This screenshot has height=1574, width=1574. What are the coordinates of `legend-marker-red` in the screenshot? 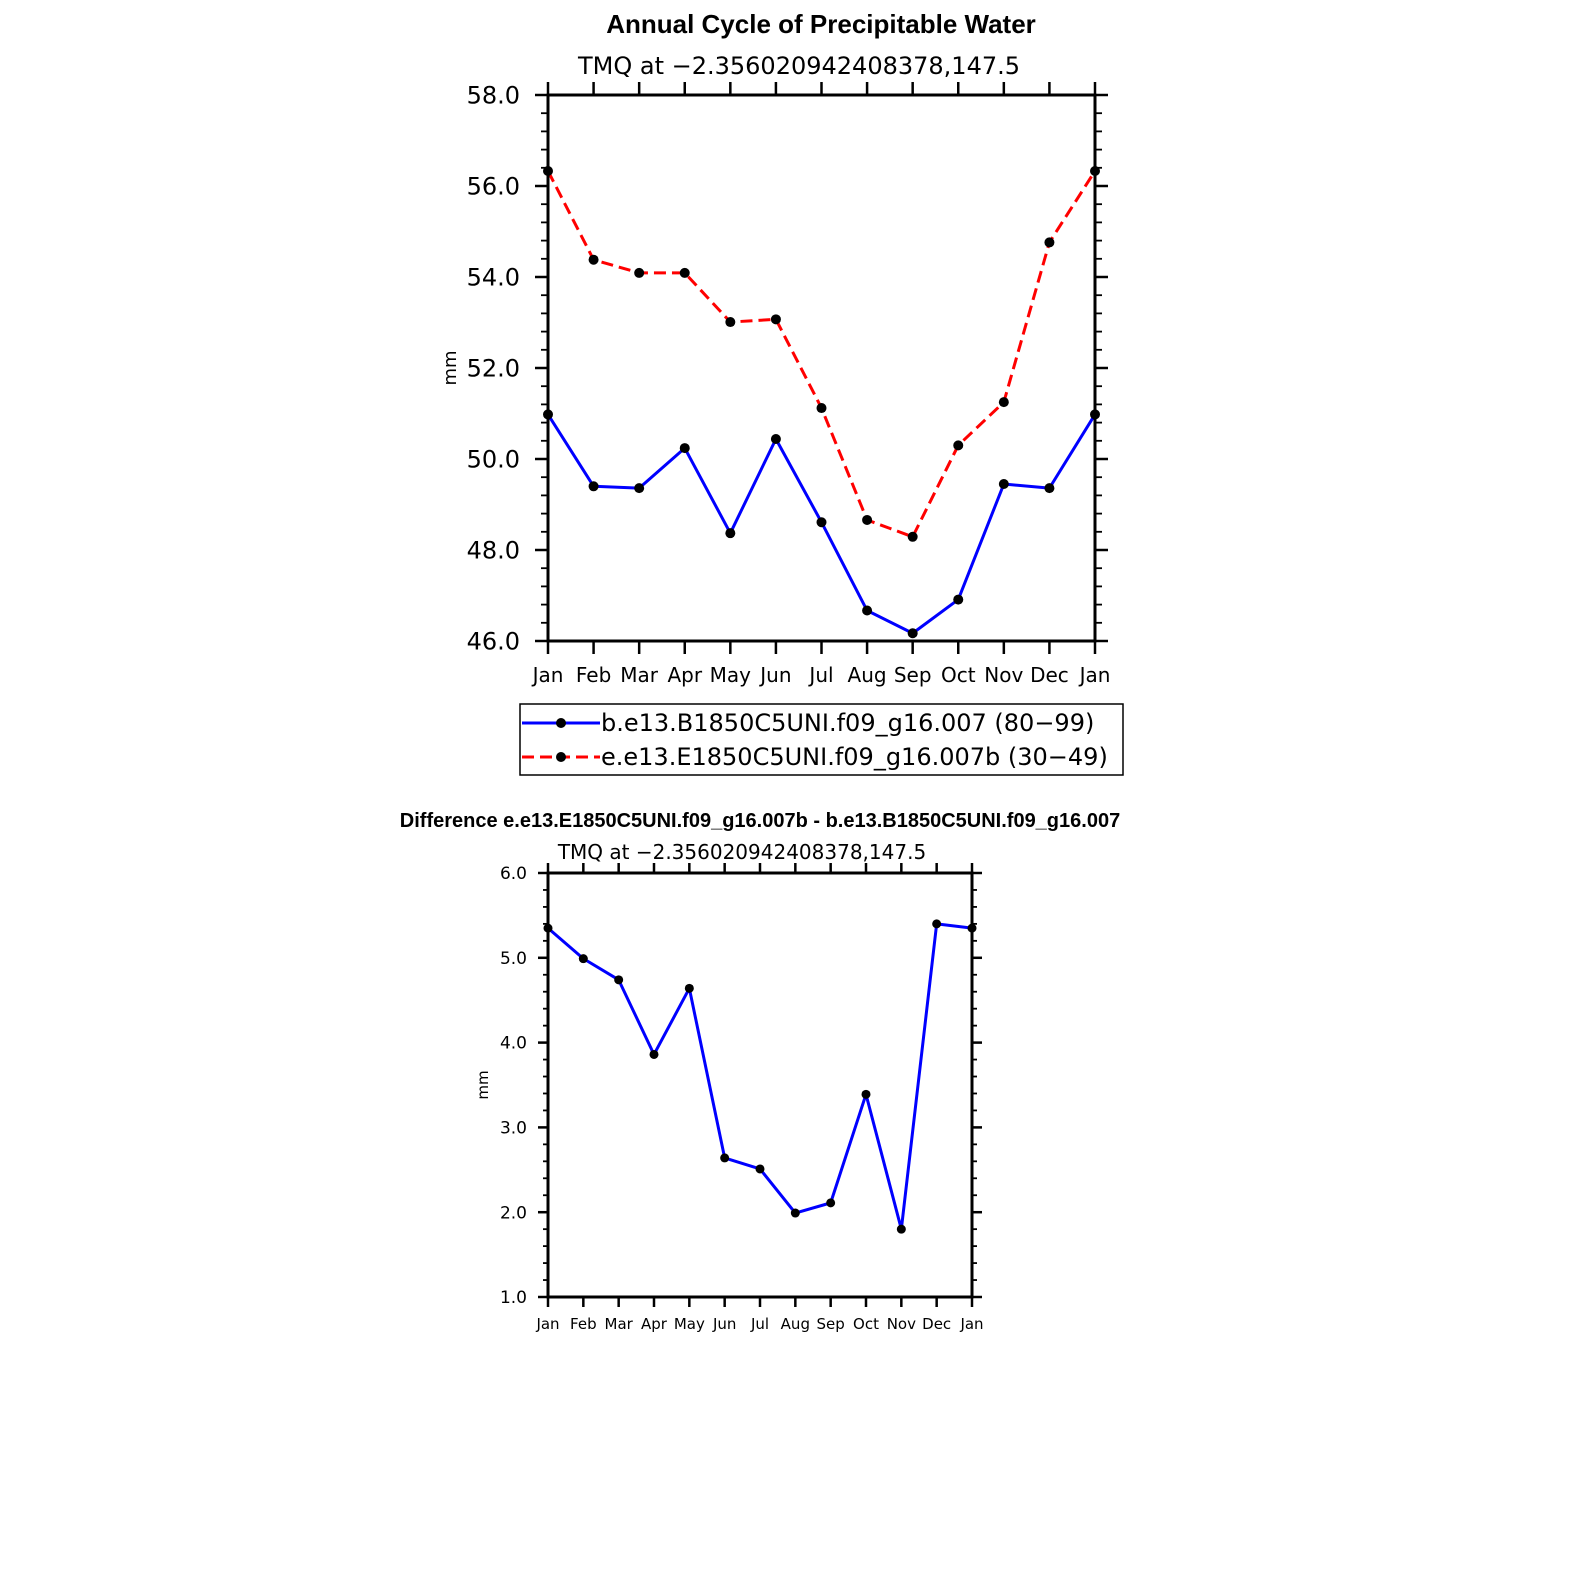 It's located at (561, 757).